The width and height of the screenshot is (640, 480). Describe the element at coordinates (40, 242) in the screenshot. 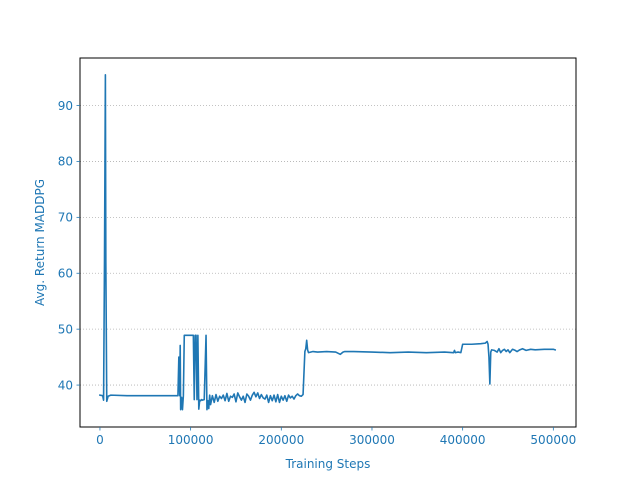

I see `y-axis-label: Avg. Return MADDPG` at that location.